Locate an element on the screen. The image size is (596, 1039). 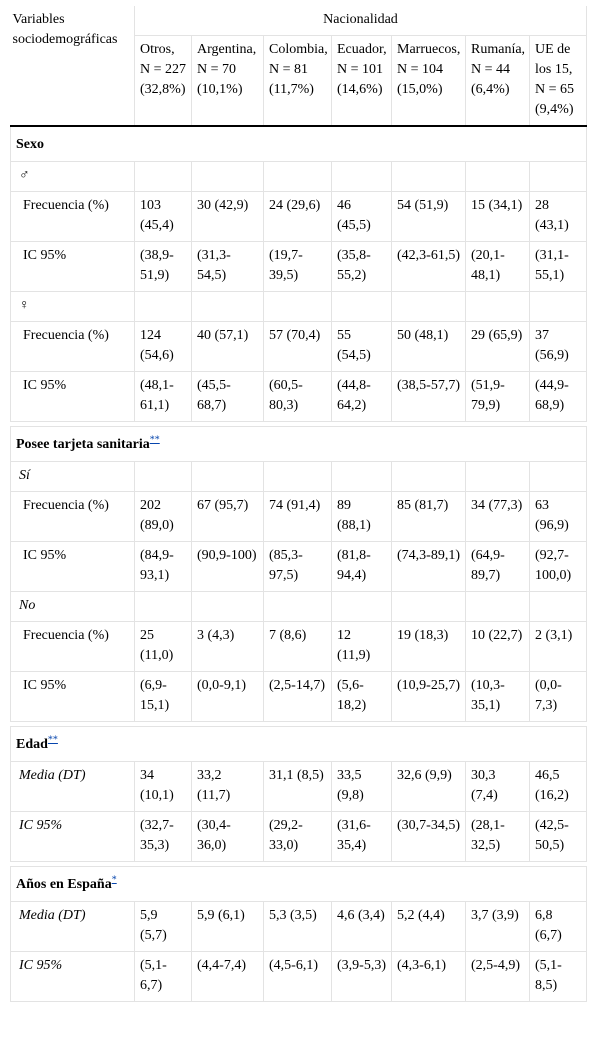
section-title: Sexo is located at coordinates (298, 143).